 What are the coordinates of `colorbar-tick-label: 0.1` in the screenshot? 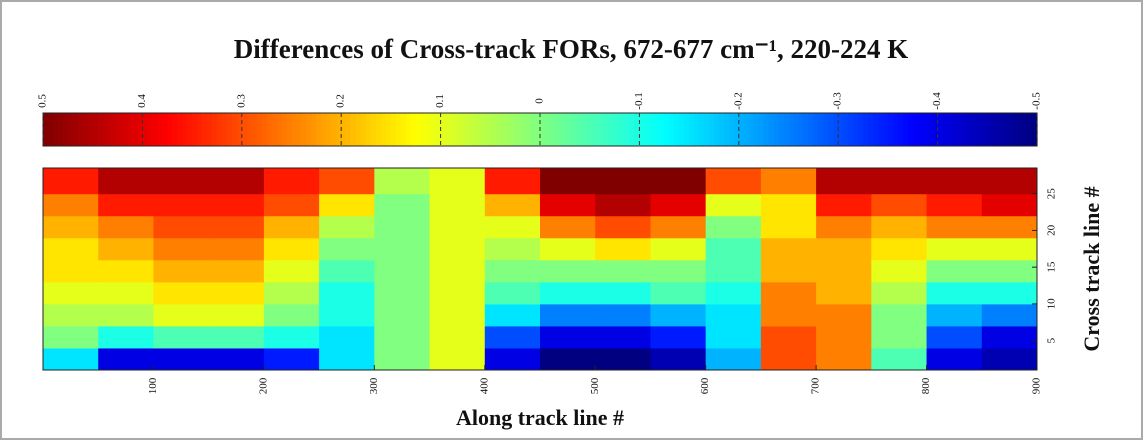 It's located at (440, 101).